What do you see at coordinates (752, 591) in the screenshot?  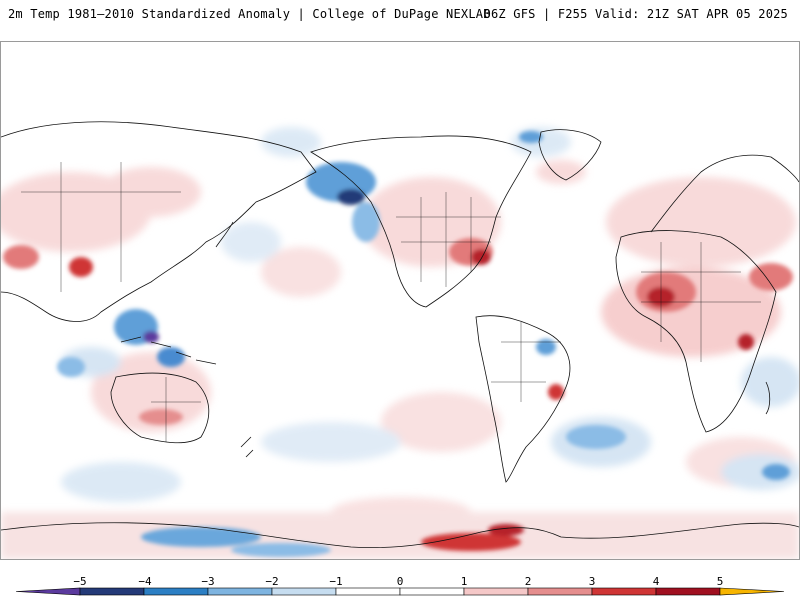 I see `colorbar-arrow-max` at bounding box center [752, 591].